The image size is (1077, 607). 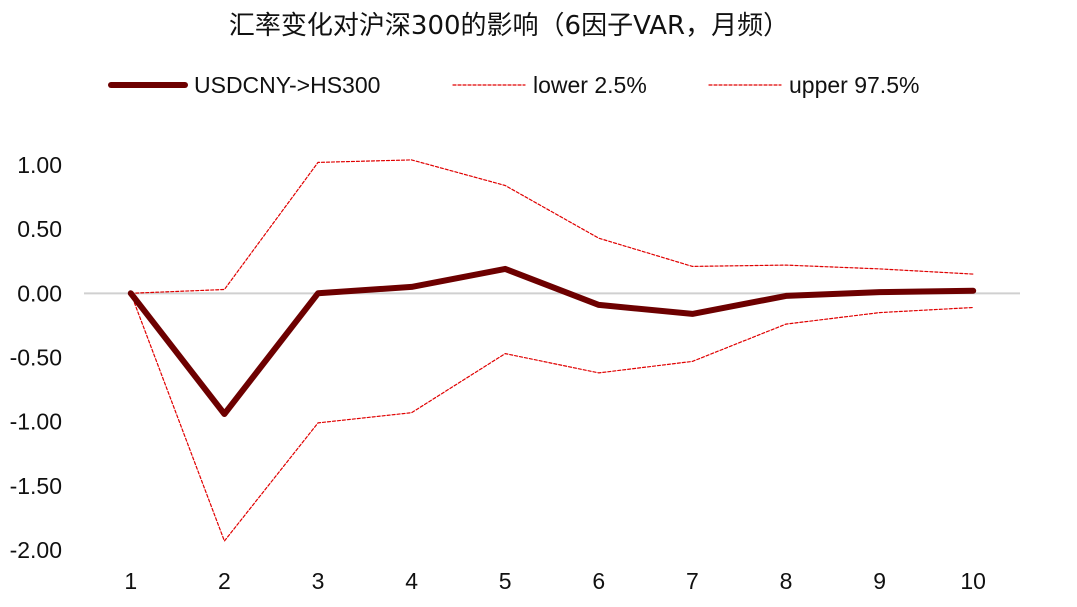 I want to click on x-tick-label: 3, so click(x=318, y=581).